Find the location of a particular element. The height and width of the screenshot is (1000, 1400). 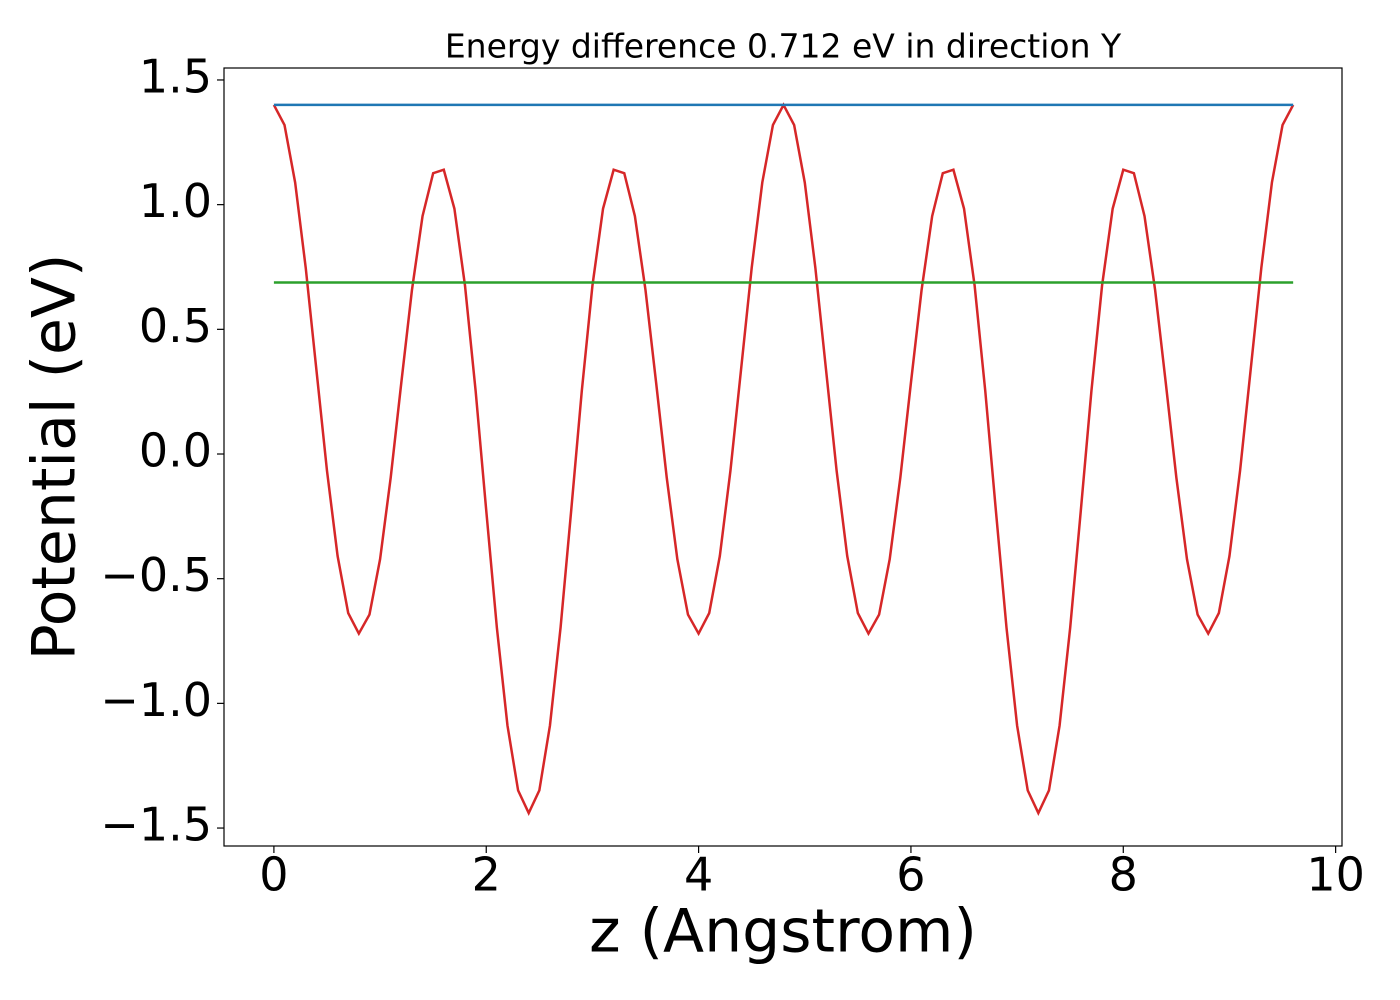

x-tick-label: 0 is located at coordinates (273, 875).